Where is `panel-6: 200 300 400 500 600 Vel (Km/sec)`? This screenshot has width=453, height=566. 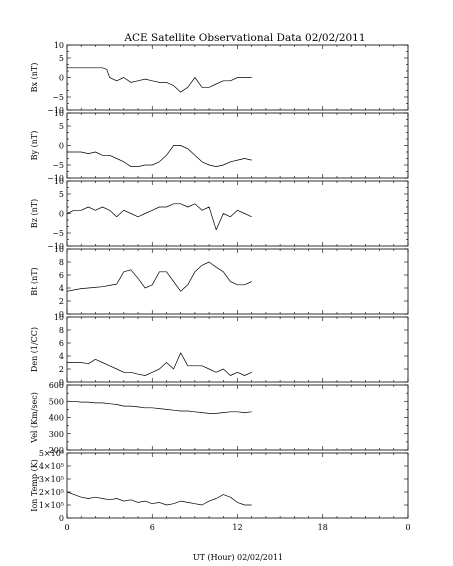 panel-6: 200 300 400 500 600 Vel (Km/sec) is located at coordinates (219, 418).